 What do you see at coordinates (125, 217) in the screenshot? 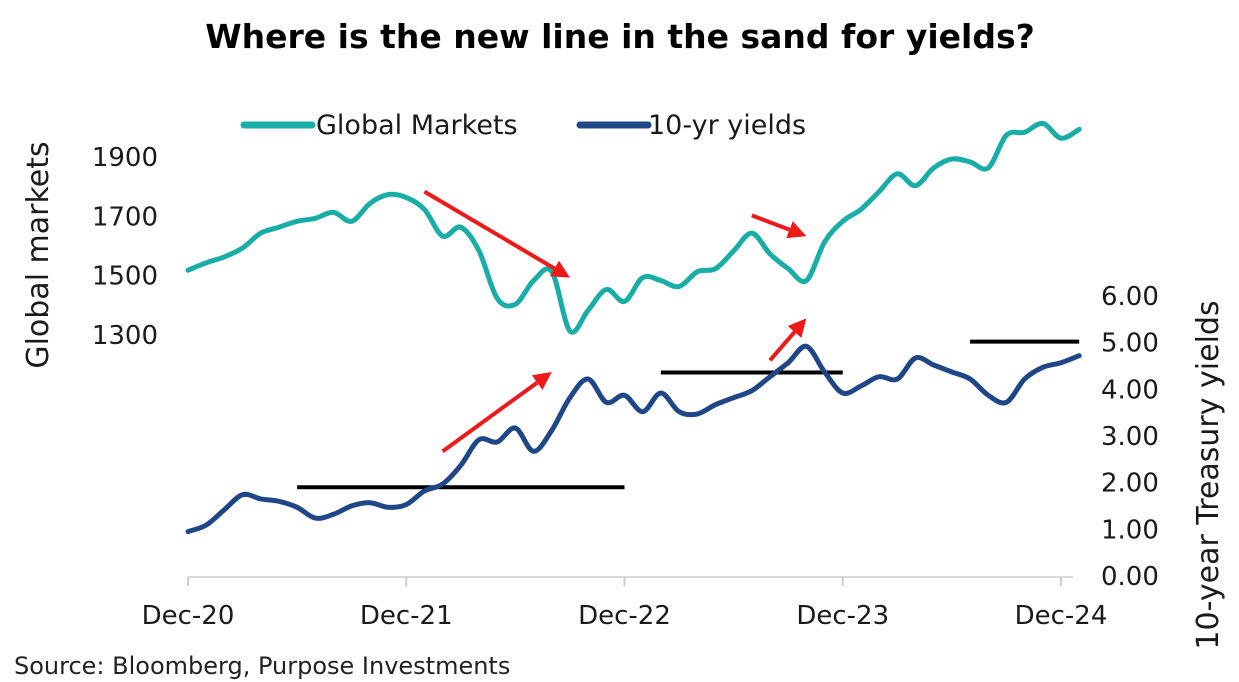
I see `left-tick-label: 1700` at bounding box center [125, 217].